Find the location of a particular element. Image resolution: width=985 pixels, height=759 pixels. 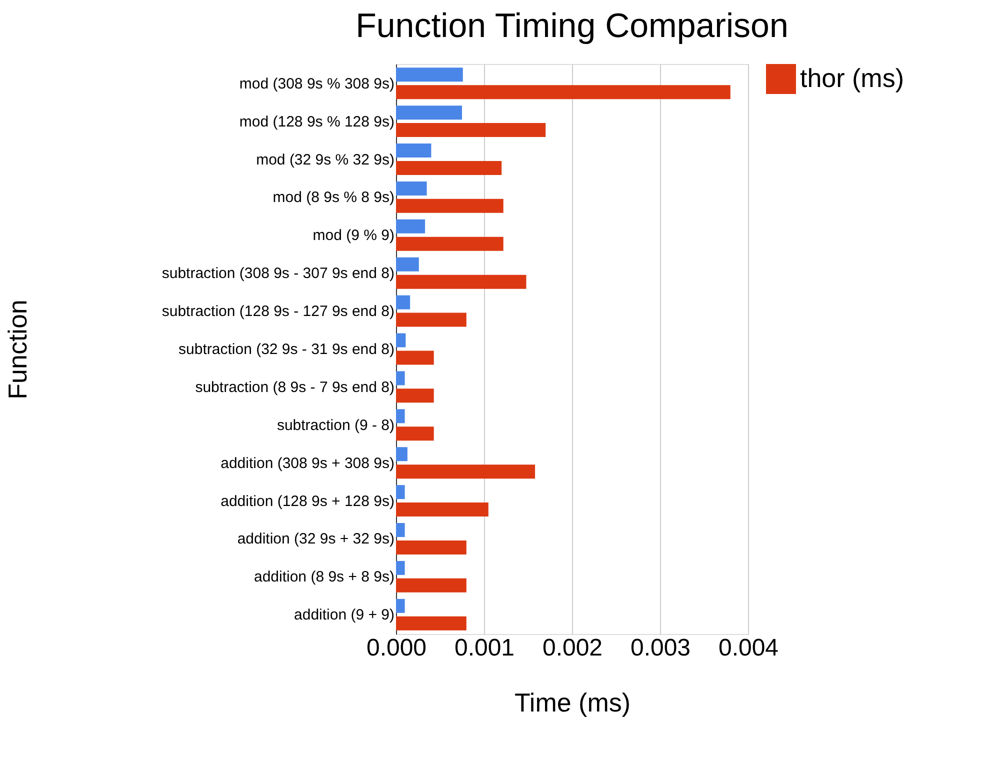

y-tick-label: subtraction (308 9s - 307 9s end 8) is located at coordinates (278, 273).